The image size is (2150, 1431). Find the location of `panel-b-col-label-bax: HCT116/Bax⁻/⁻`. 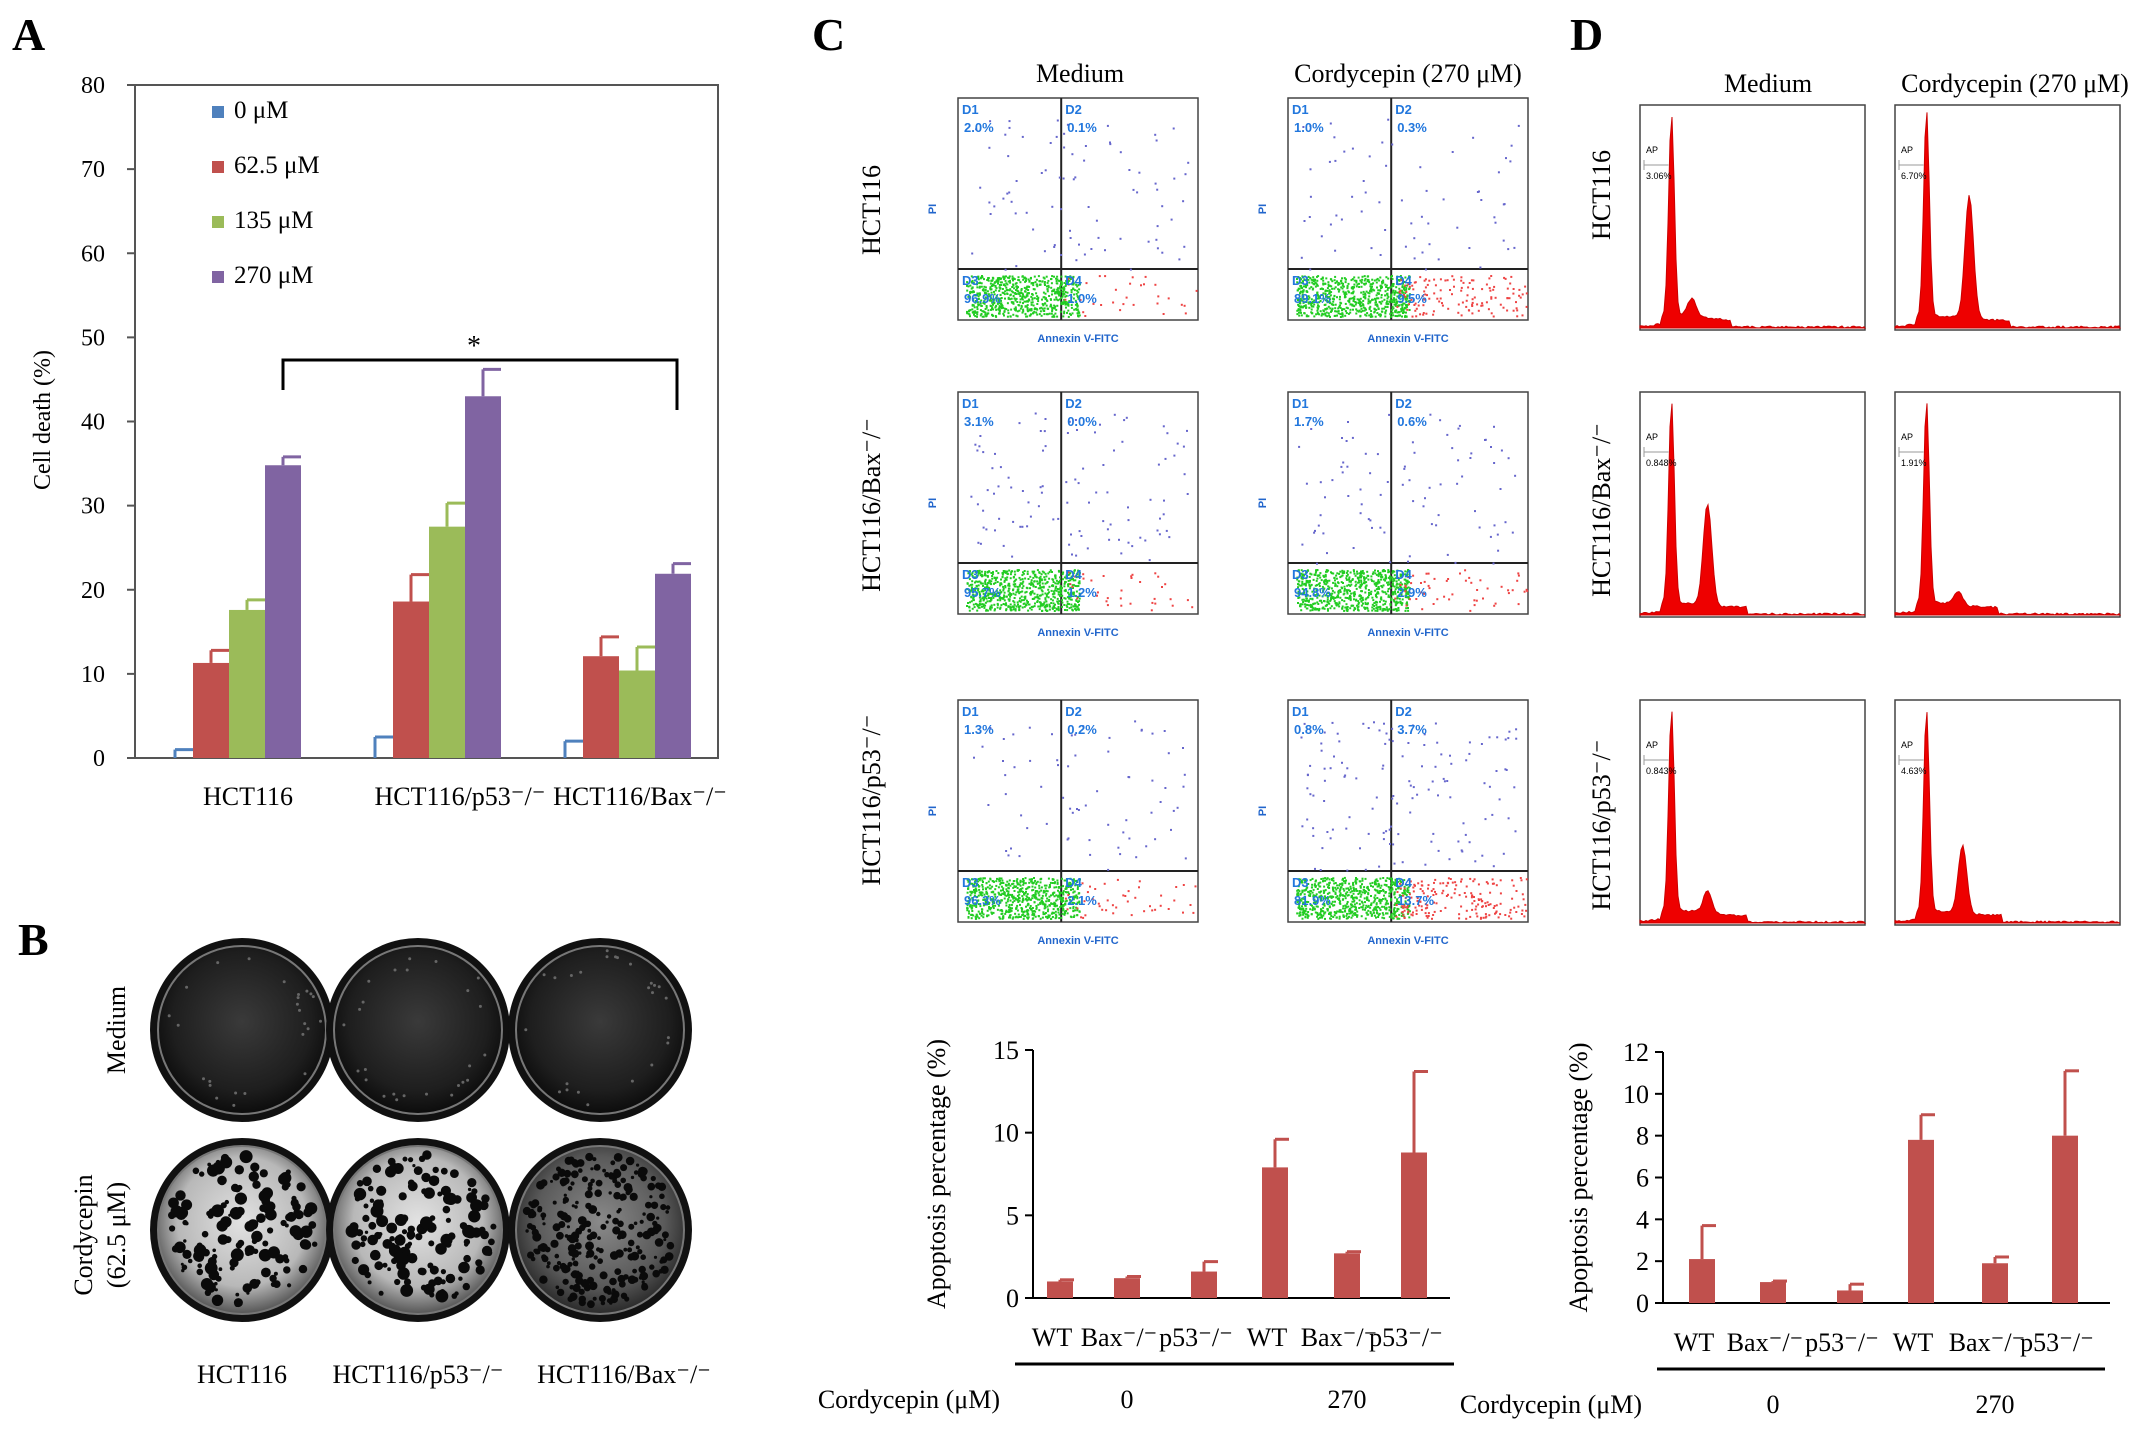

panel-b-col-label-bax: HCT116/Bax⁻/⁻ is located at coordinates (624, 1374).